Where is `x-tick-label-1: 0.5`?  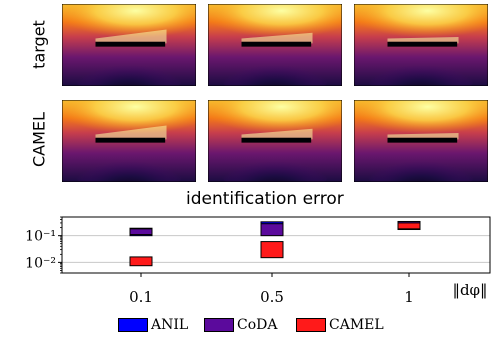 x-tick-label-1: 0.5 is located at coordinates (272, 297).